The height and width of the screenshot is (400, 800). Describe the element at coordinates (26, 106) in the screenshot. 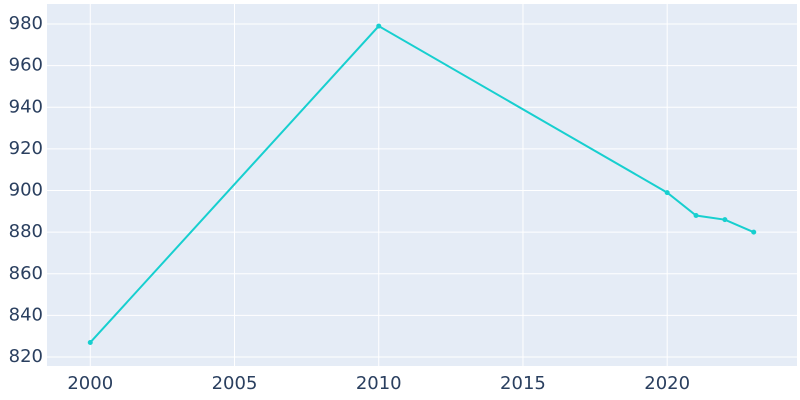

I see `y-tick-label: 940` at that location.